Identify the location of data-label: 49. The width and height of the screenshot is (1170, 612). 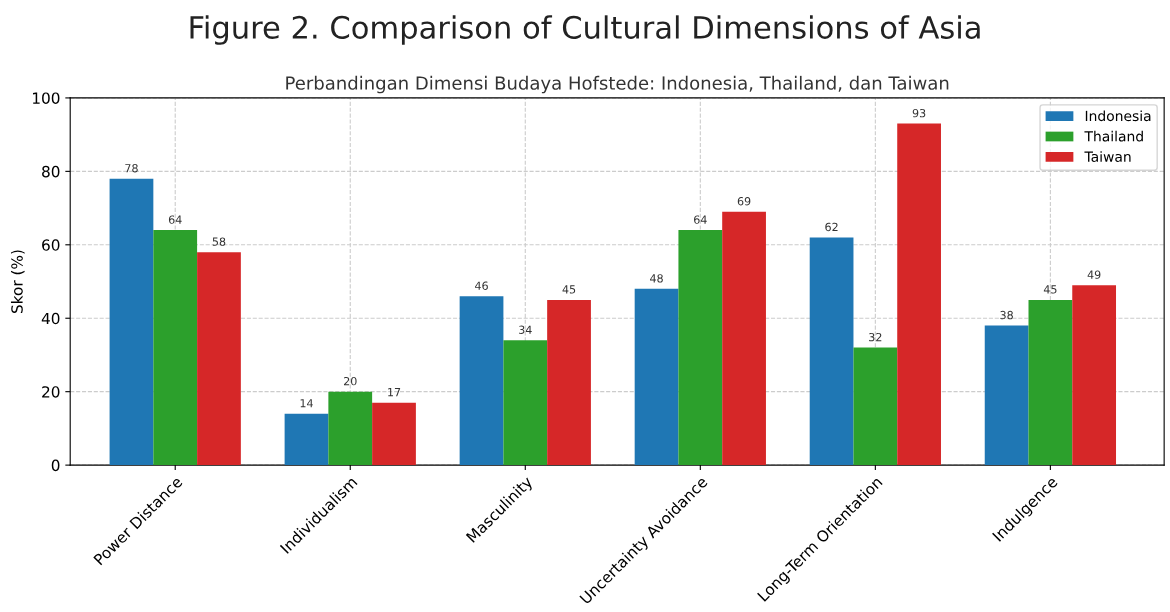
(1094, 274).